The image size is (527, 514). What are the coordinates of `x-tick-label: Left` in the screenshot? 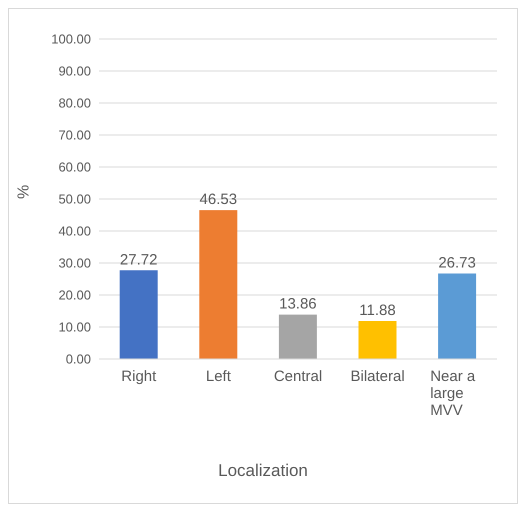 It's located at (219, 376).